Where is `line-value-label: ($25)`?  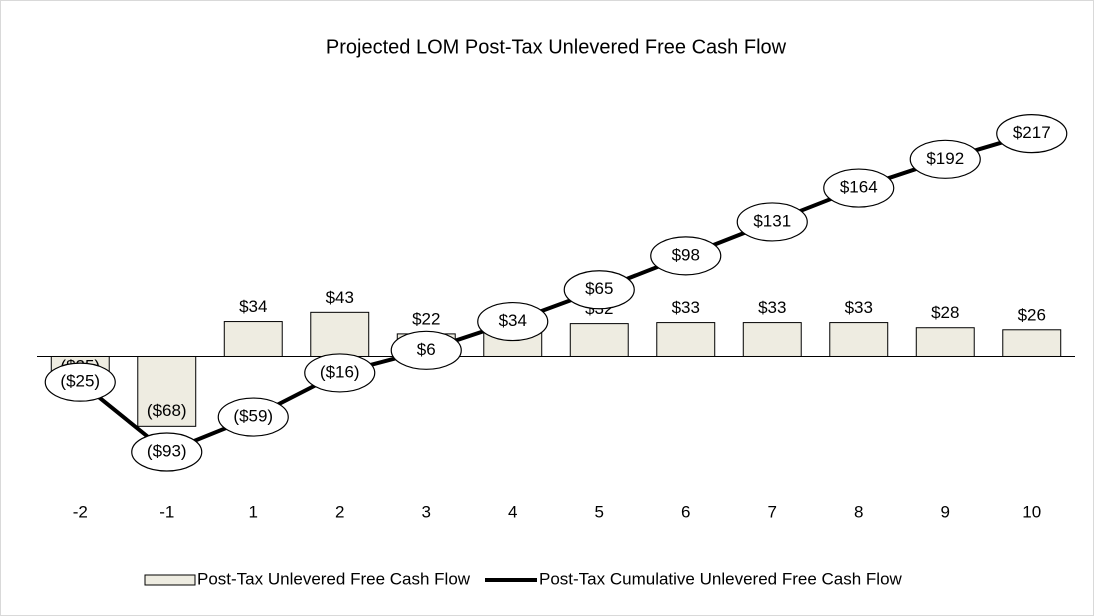 line-value-label: ($25) is located at coordinates (80, 381).